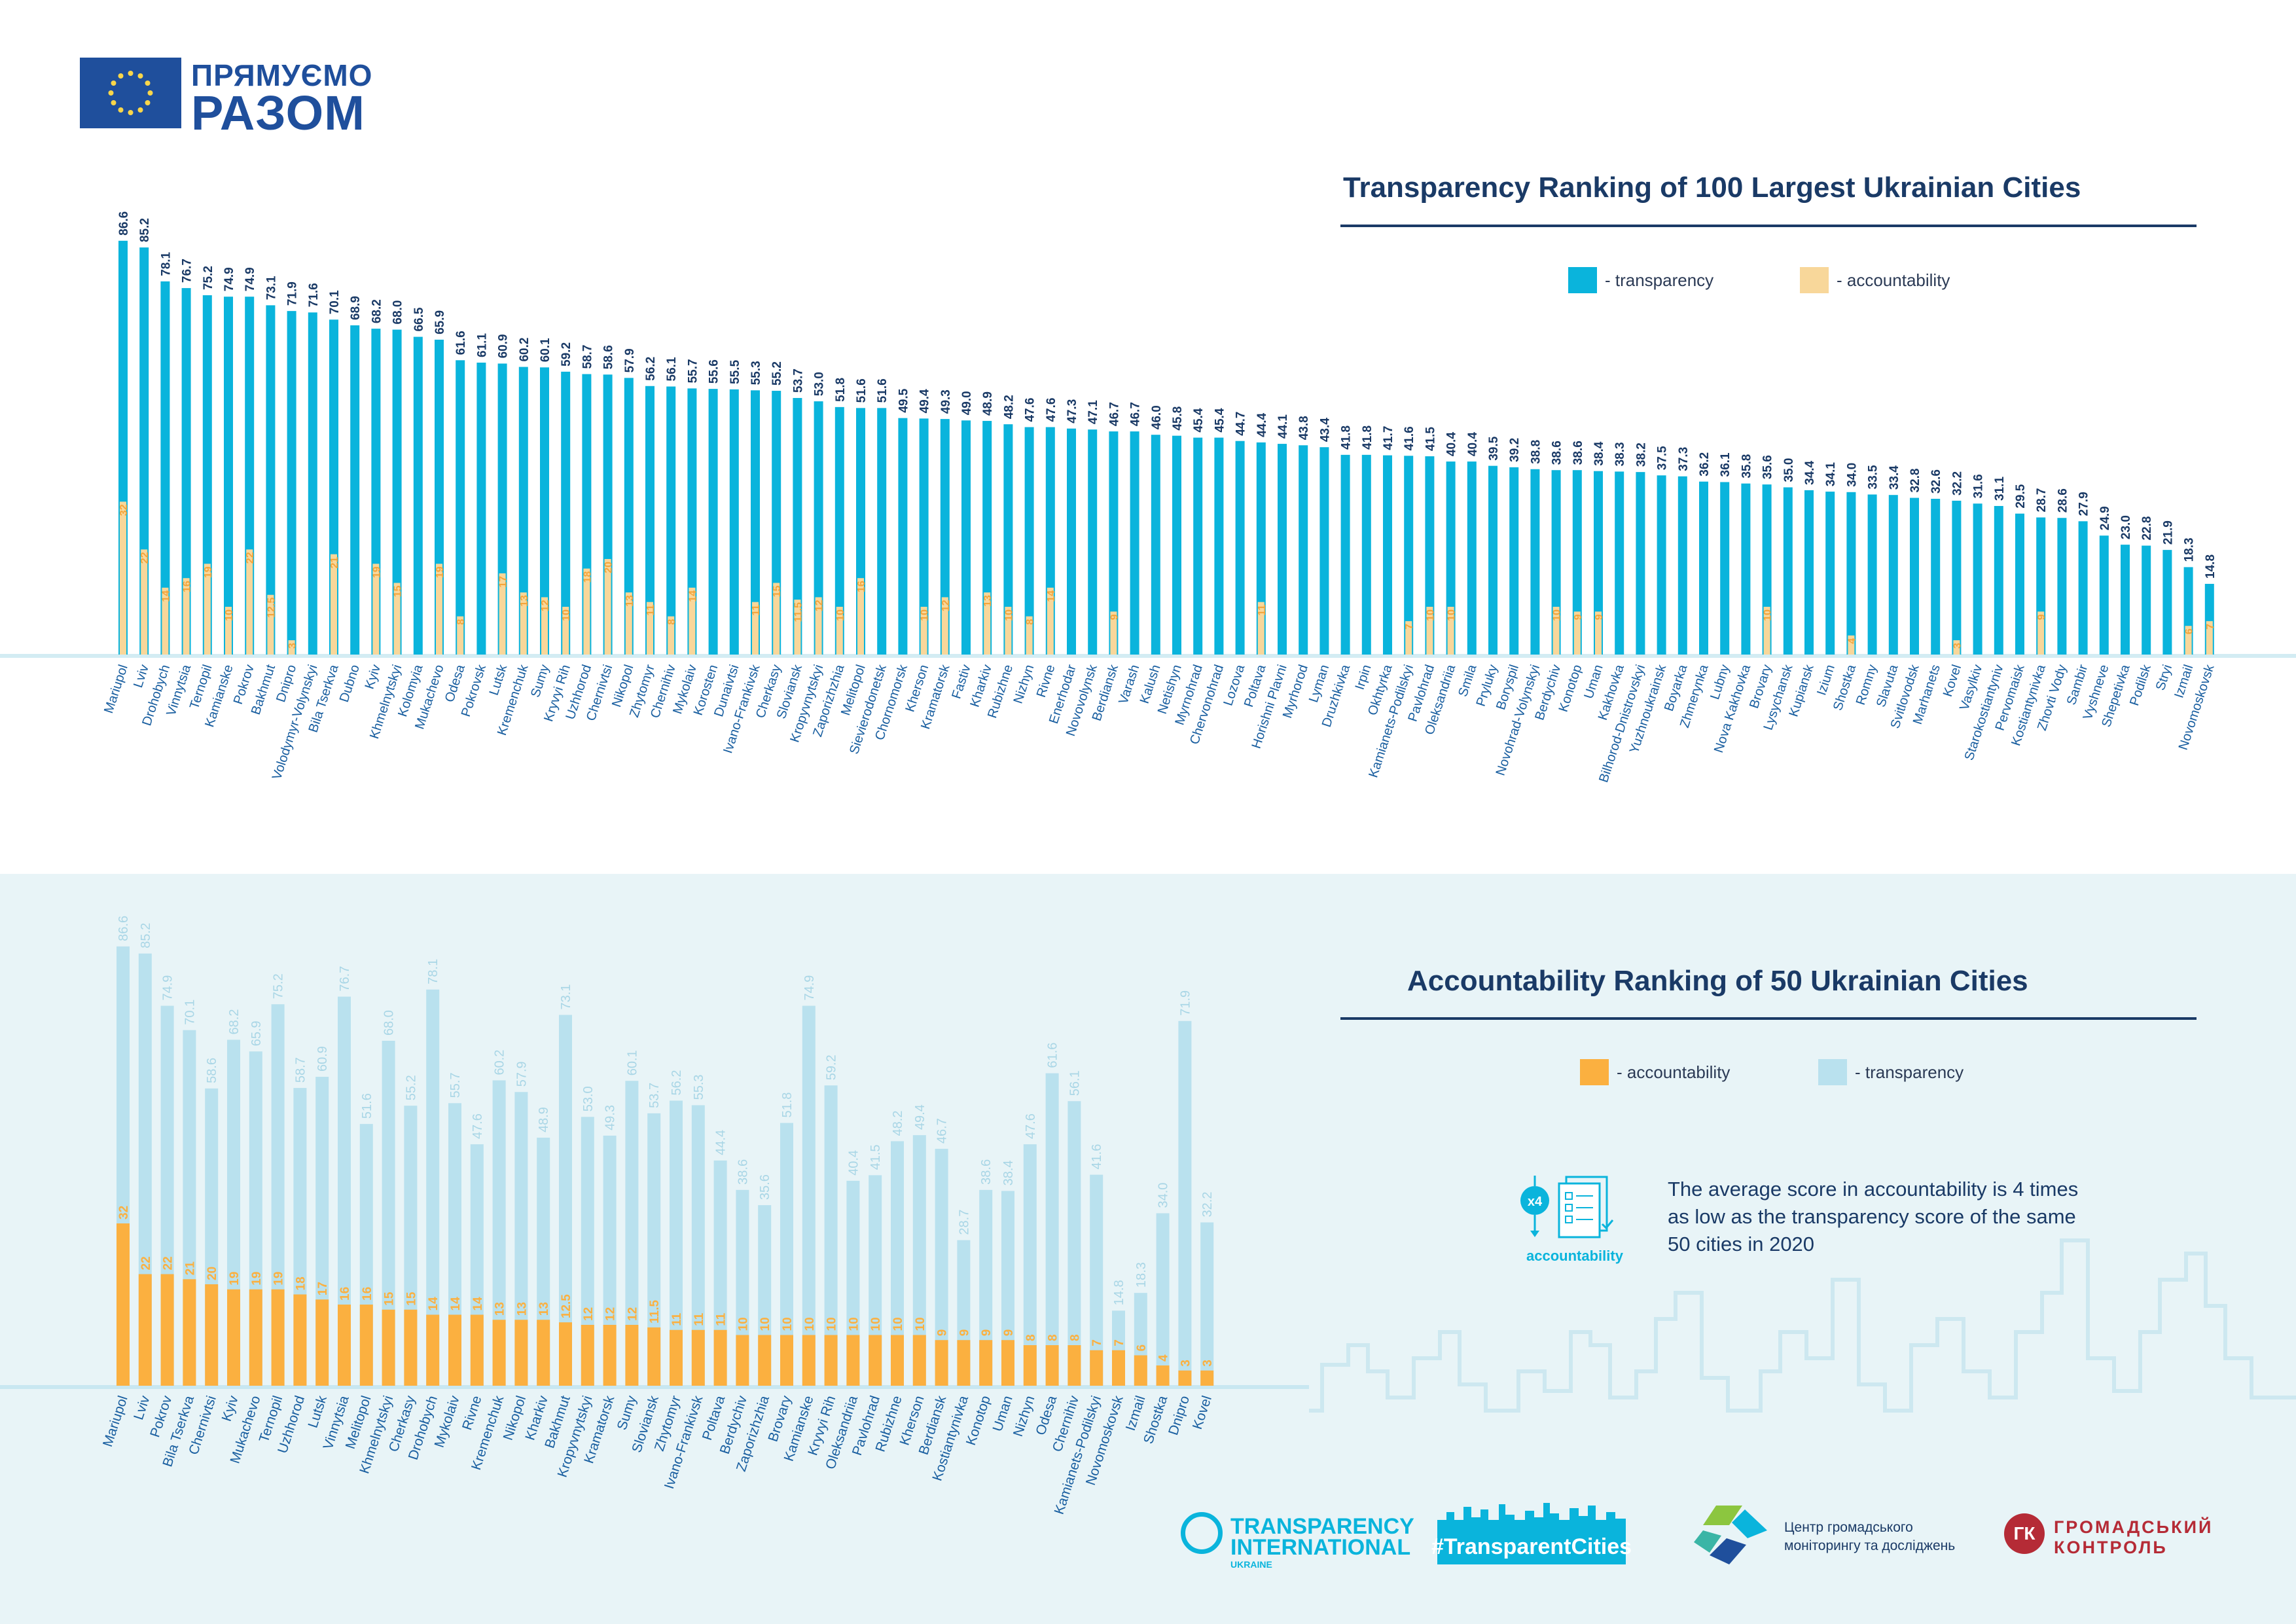 The image size is (2296, 1624). Describe the element at coordinates (1075, 1337) in the screenshot. I see `accountability-value-label: 8` at that location.